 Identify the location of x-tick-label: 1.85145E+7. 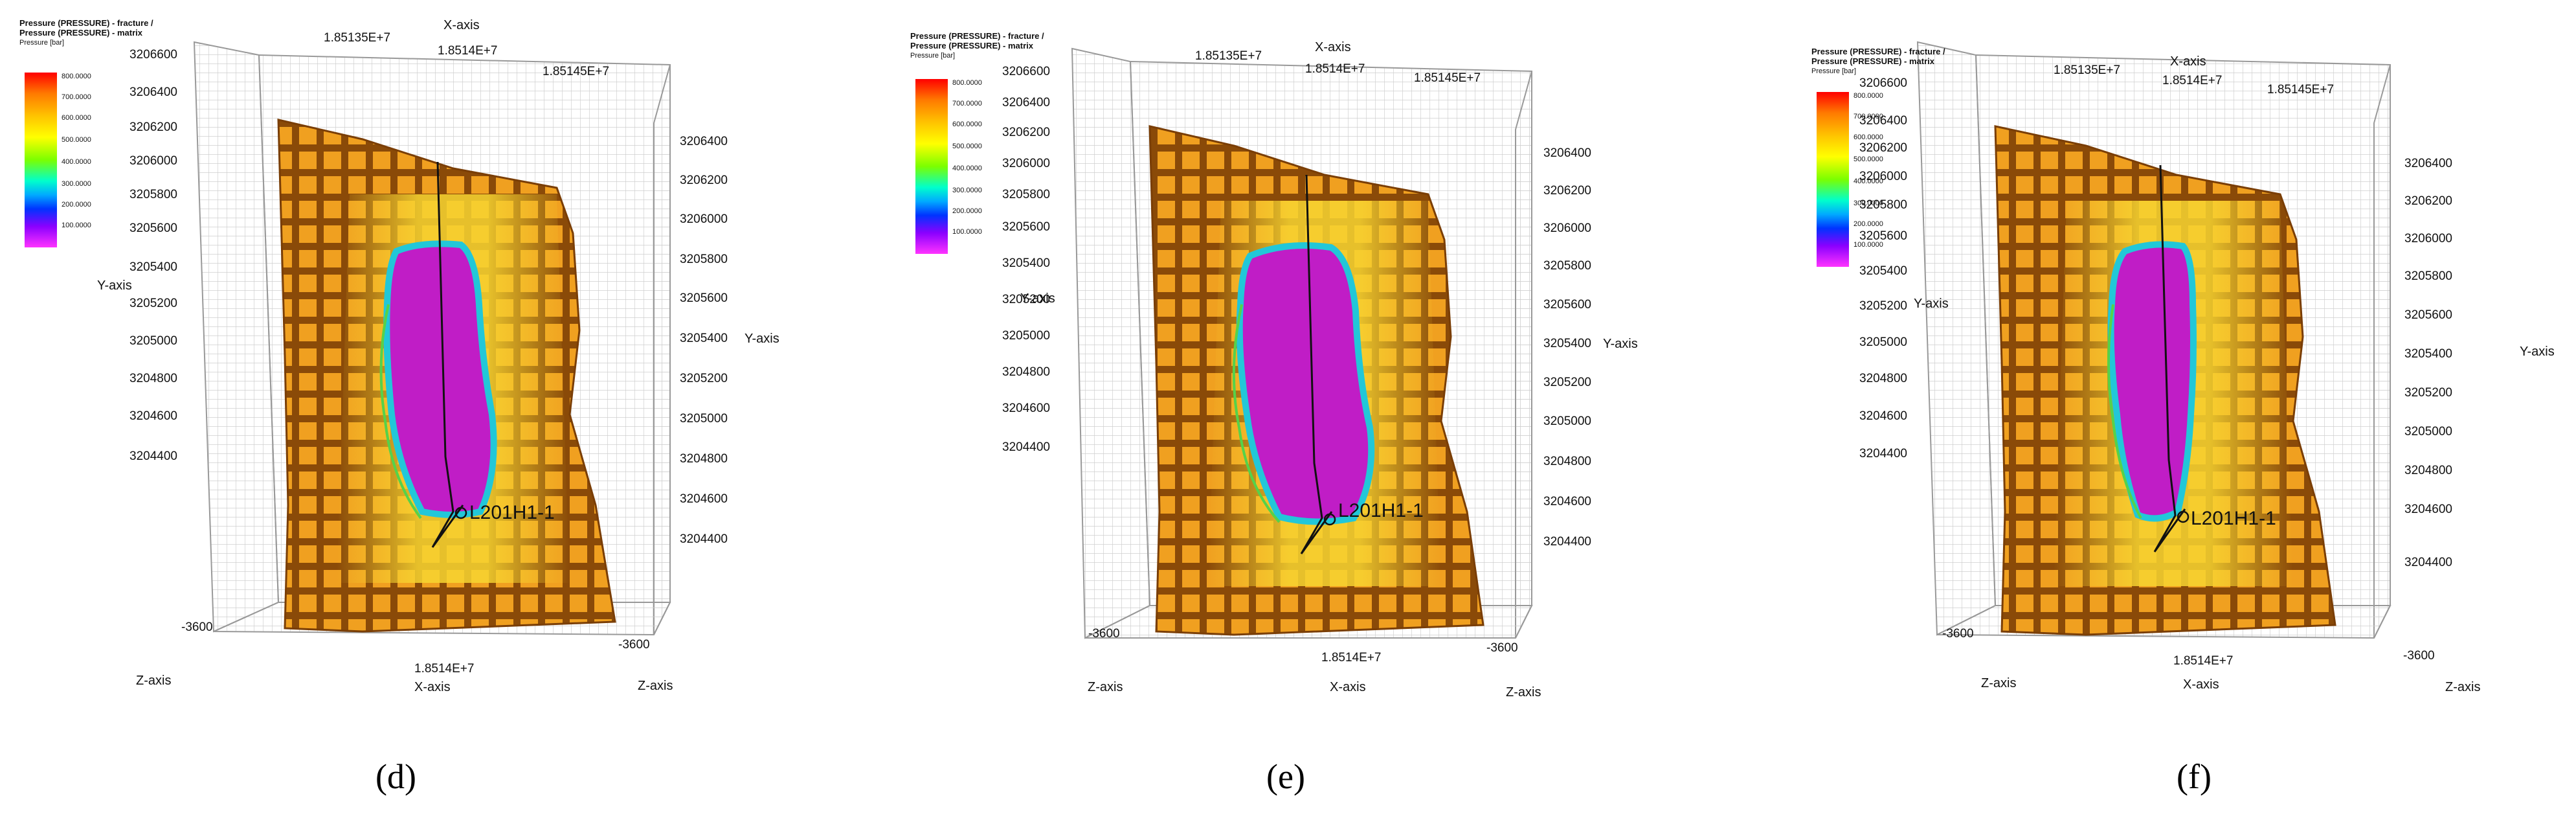
(1447, 78).